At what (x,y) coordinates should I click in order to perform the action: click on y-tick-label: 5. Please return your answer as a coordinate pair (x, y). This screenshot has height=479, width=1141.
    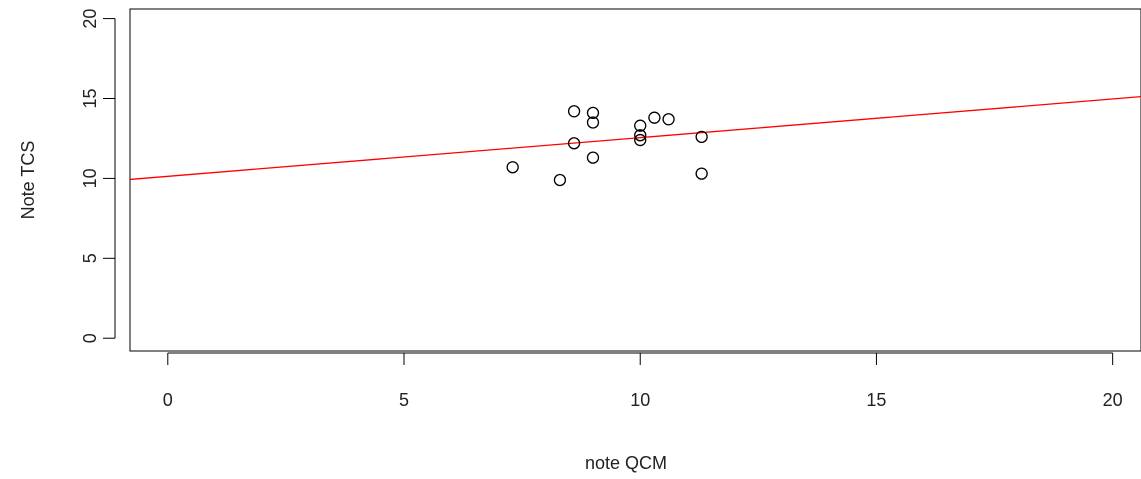
    Looking at the image, I should click on (90, 258).